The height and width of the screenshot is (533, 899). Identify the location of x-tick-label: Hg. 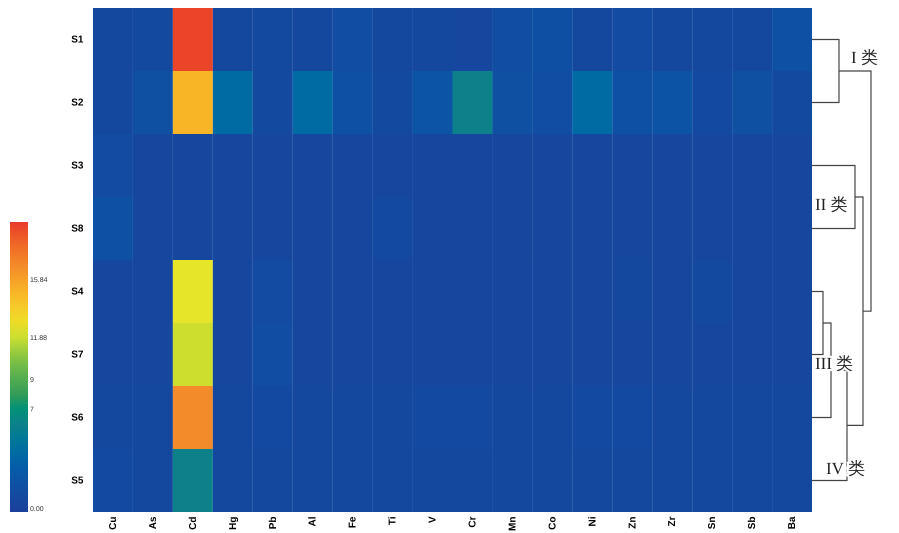
(233, 523).